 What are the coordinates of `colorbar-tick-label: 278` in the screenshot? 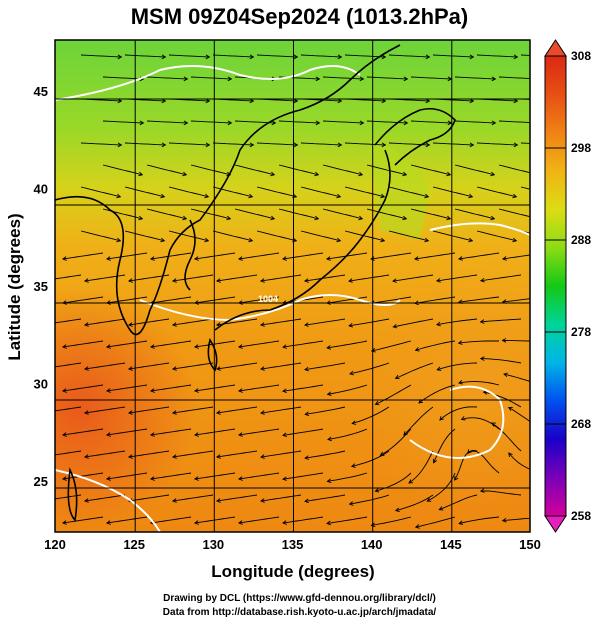 It's located at (581, 332).